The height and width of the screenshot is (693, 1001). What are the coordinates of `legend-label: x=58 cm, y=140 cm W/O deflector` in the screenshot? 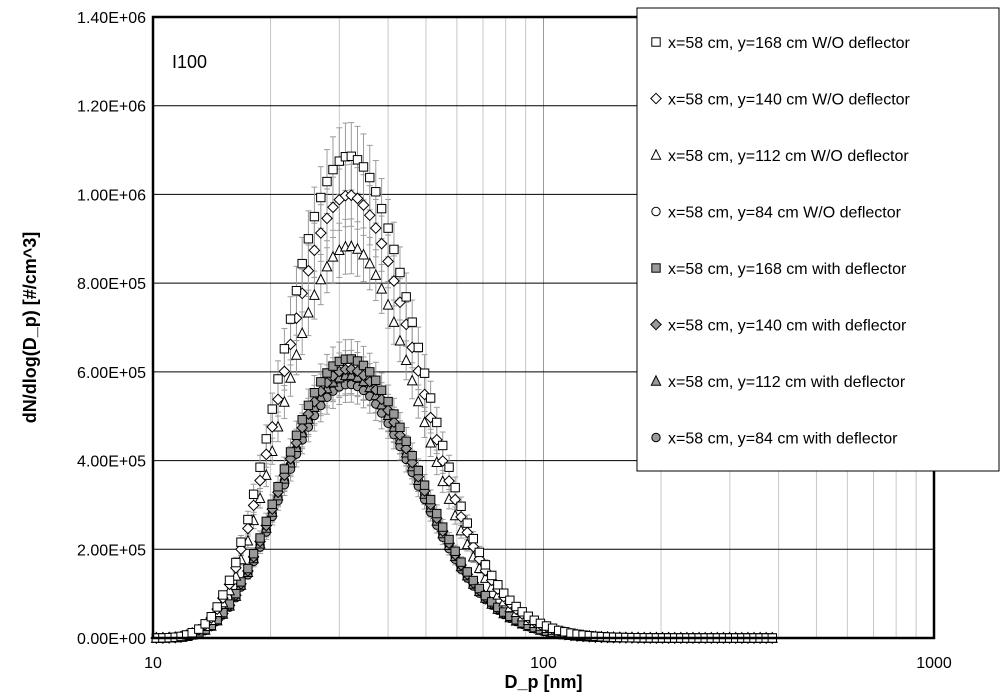 It's located at (789, 100).